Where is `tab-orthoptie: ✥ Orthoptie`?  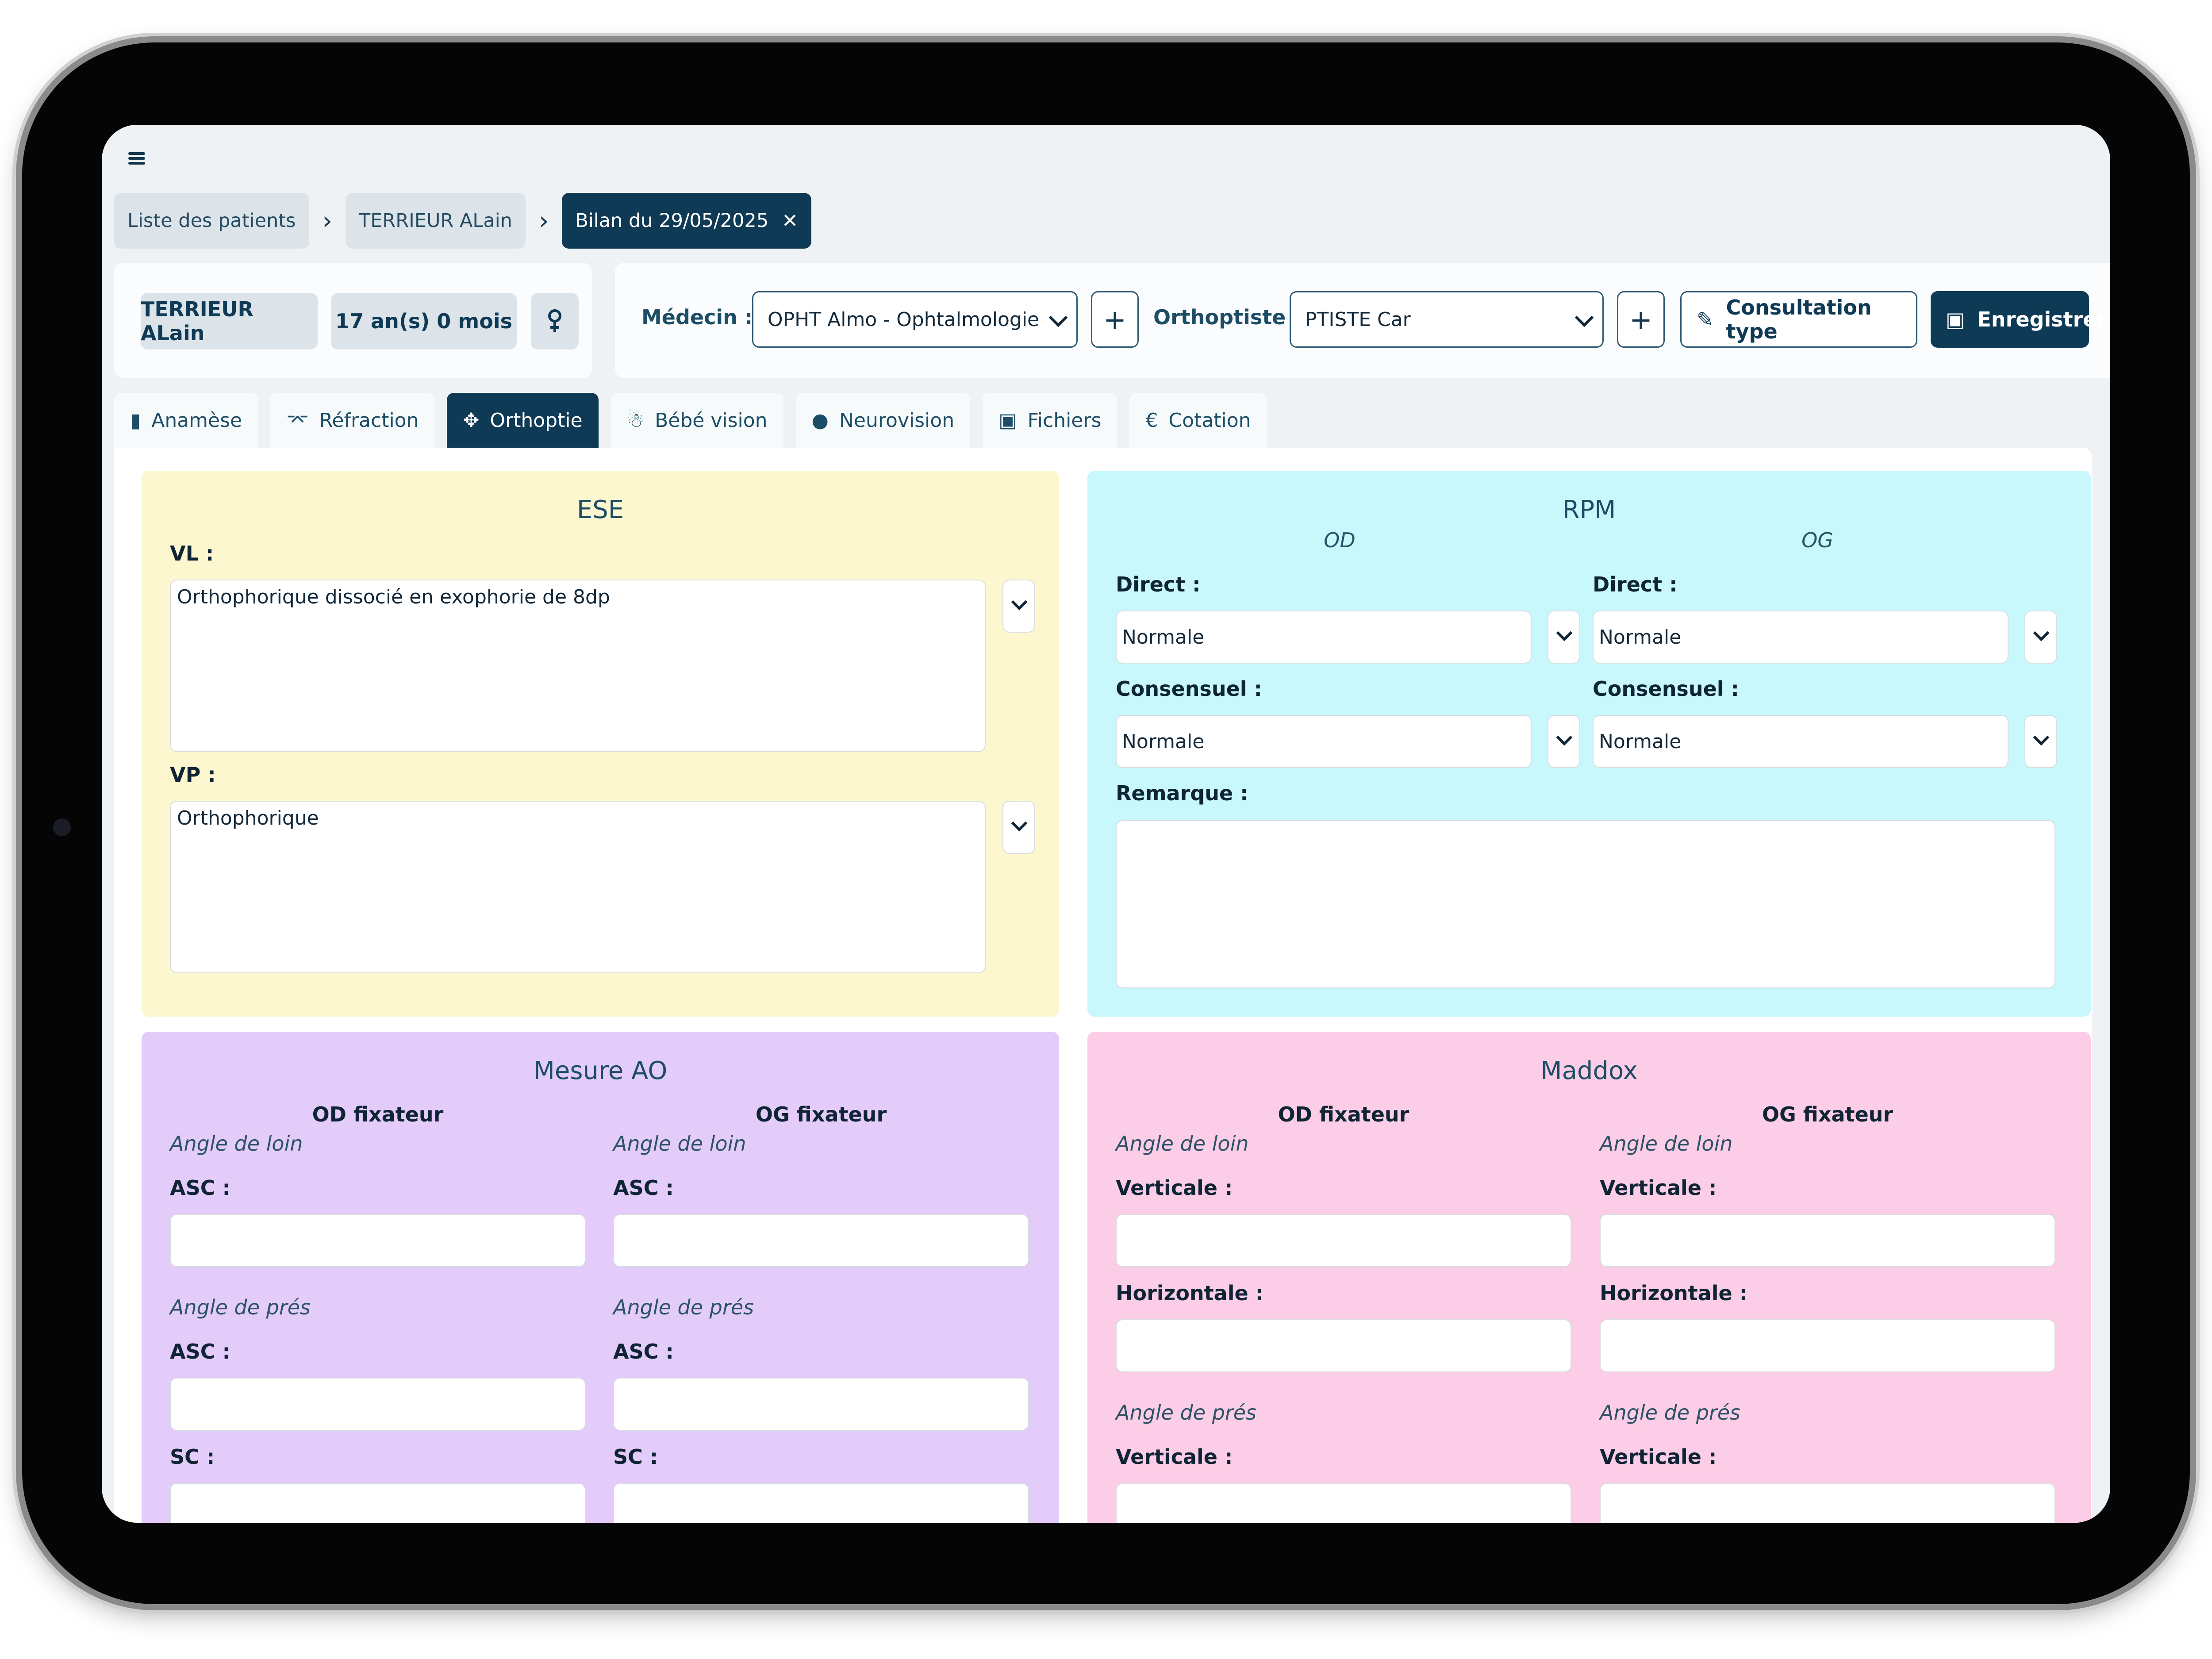
tab-orthoptie: ✥ Orthoptie is located at coordinates (523, 421).